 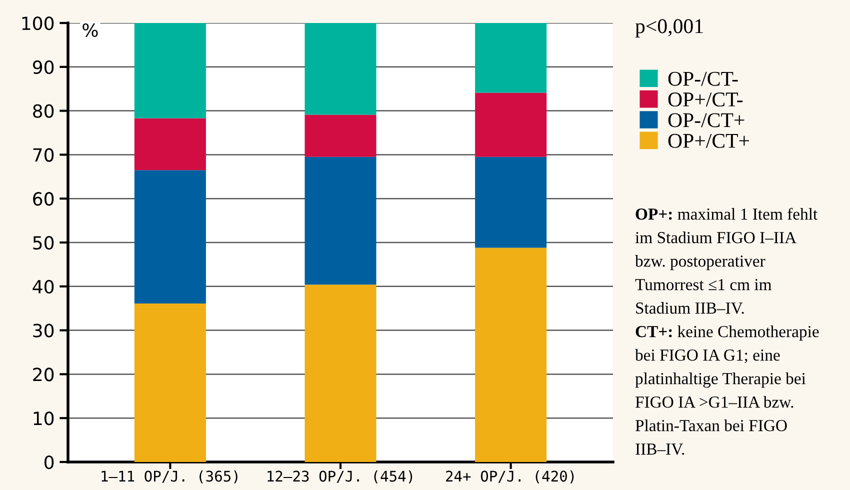 I want to click on y-tick-label: 40, so click(x=43, y=287).